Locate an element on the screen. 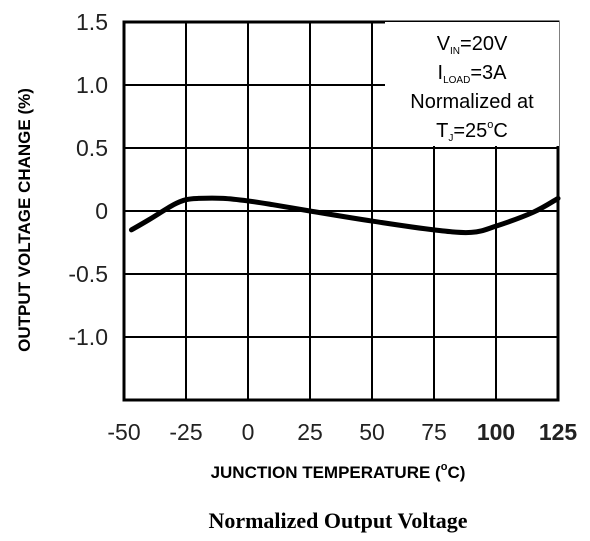  annotation-iload: ILOAD=3A is located at coordinates (473, 74).